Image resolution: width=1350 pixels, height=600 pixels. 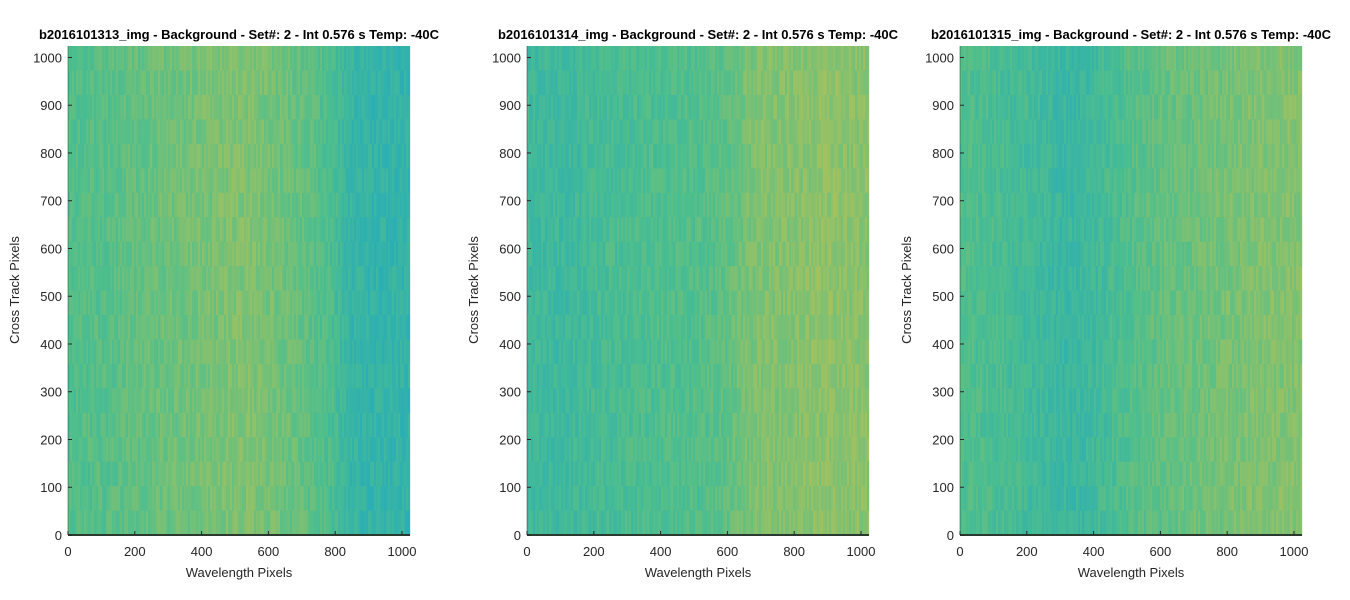 I want to click on x-axis-label-1: Wavelength Pixels, so click(x=239, y=572).